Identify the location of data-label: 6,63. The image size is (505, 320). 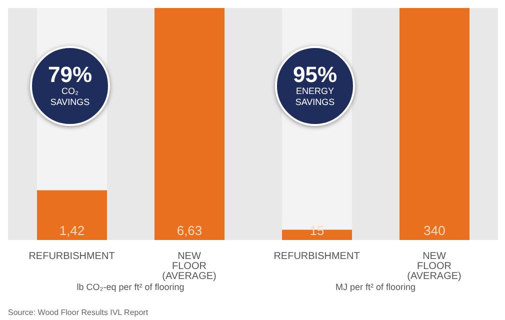
(189, 230).